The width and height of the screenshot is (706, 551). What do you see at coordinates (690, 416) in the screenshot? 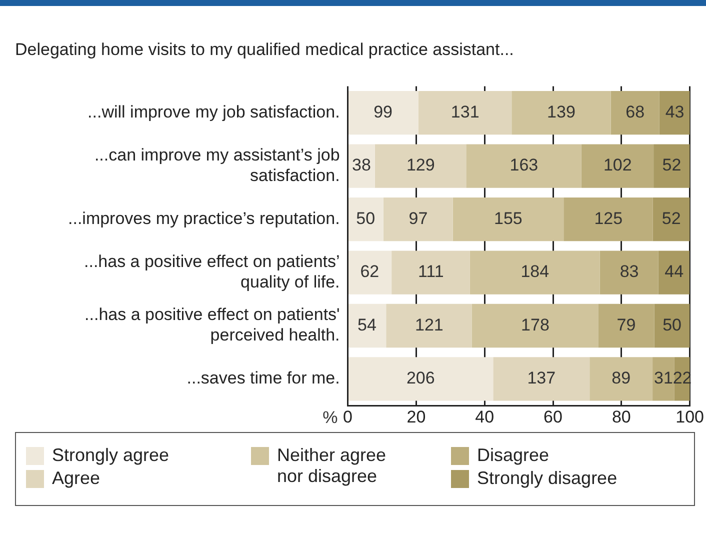
I see `x-tick-label: 100` at bounding box center [690, 416].